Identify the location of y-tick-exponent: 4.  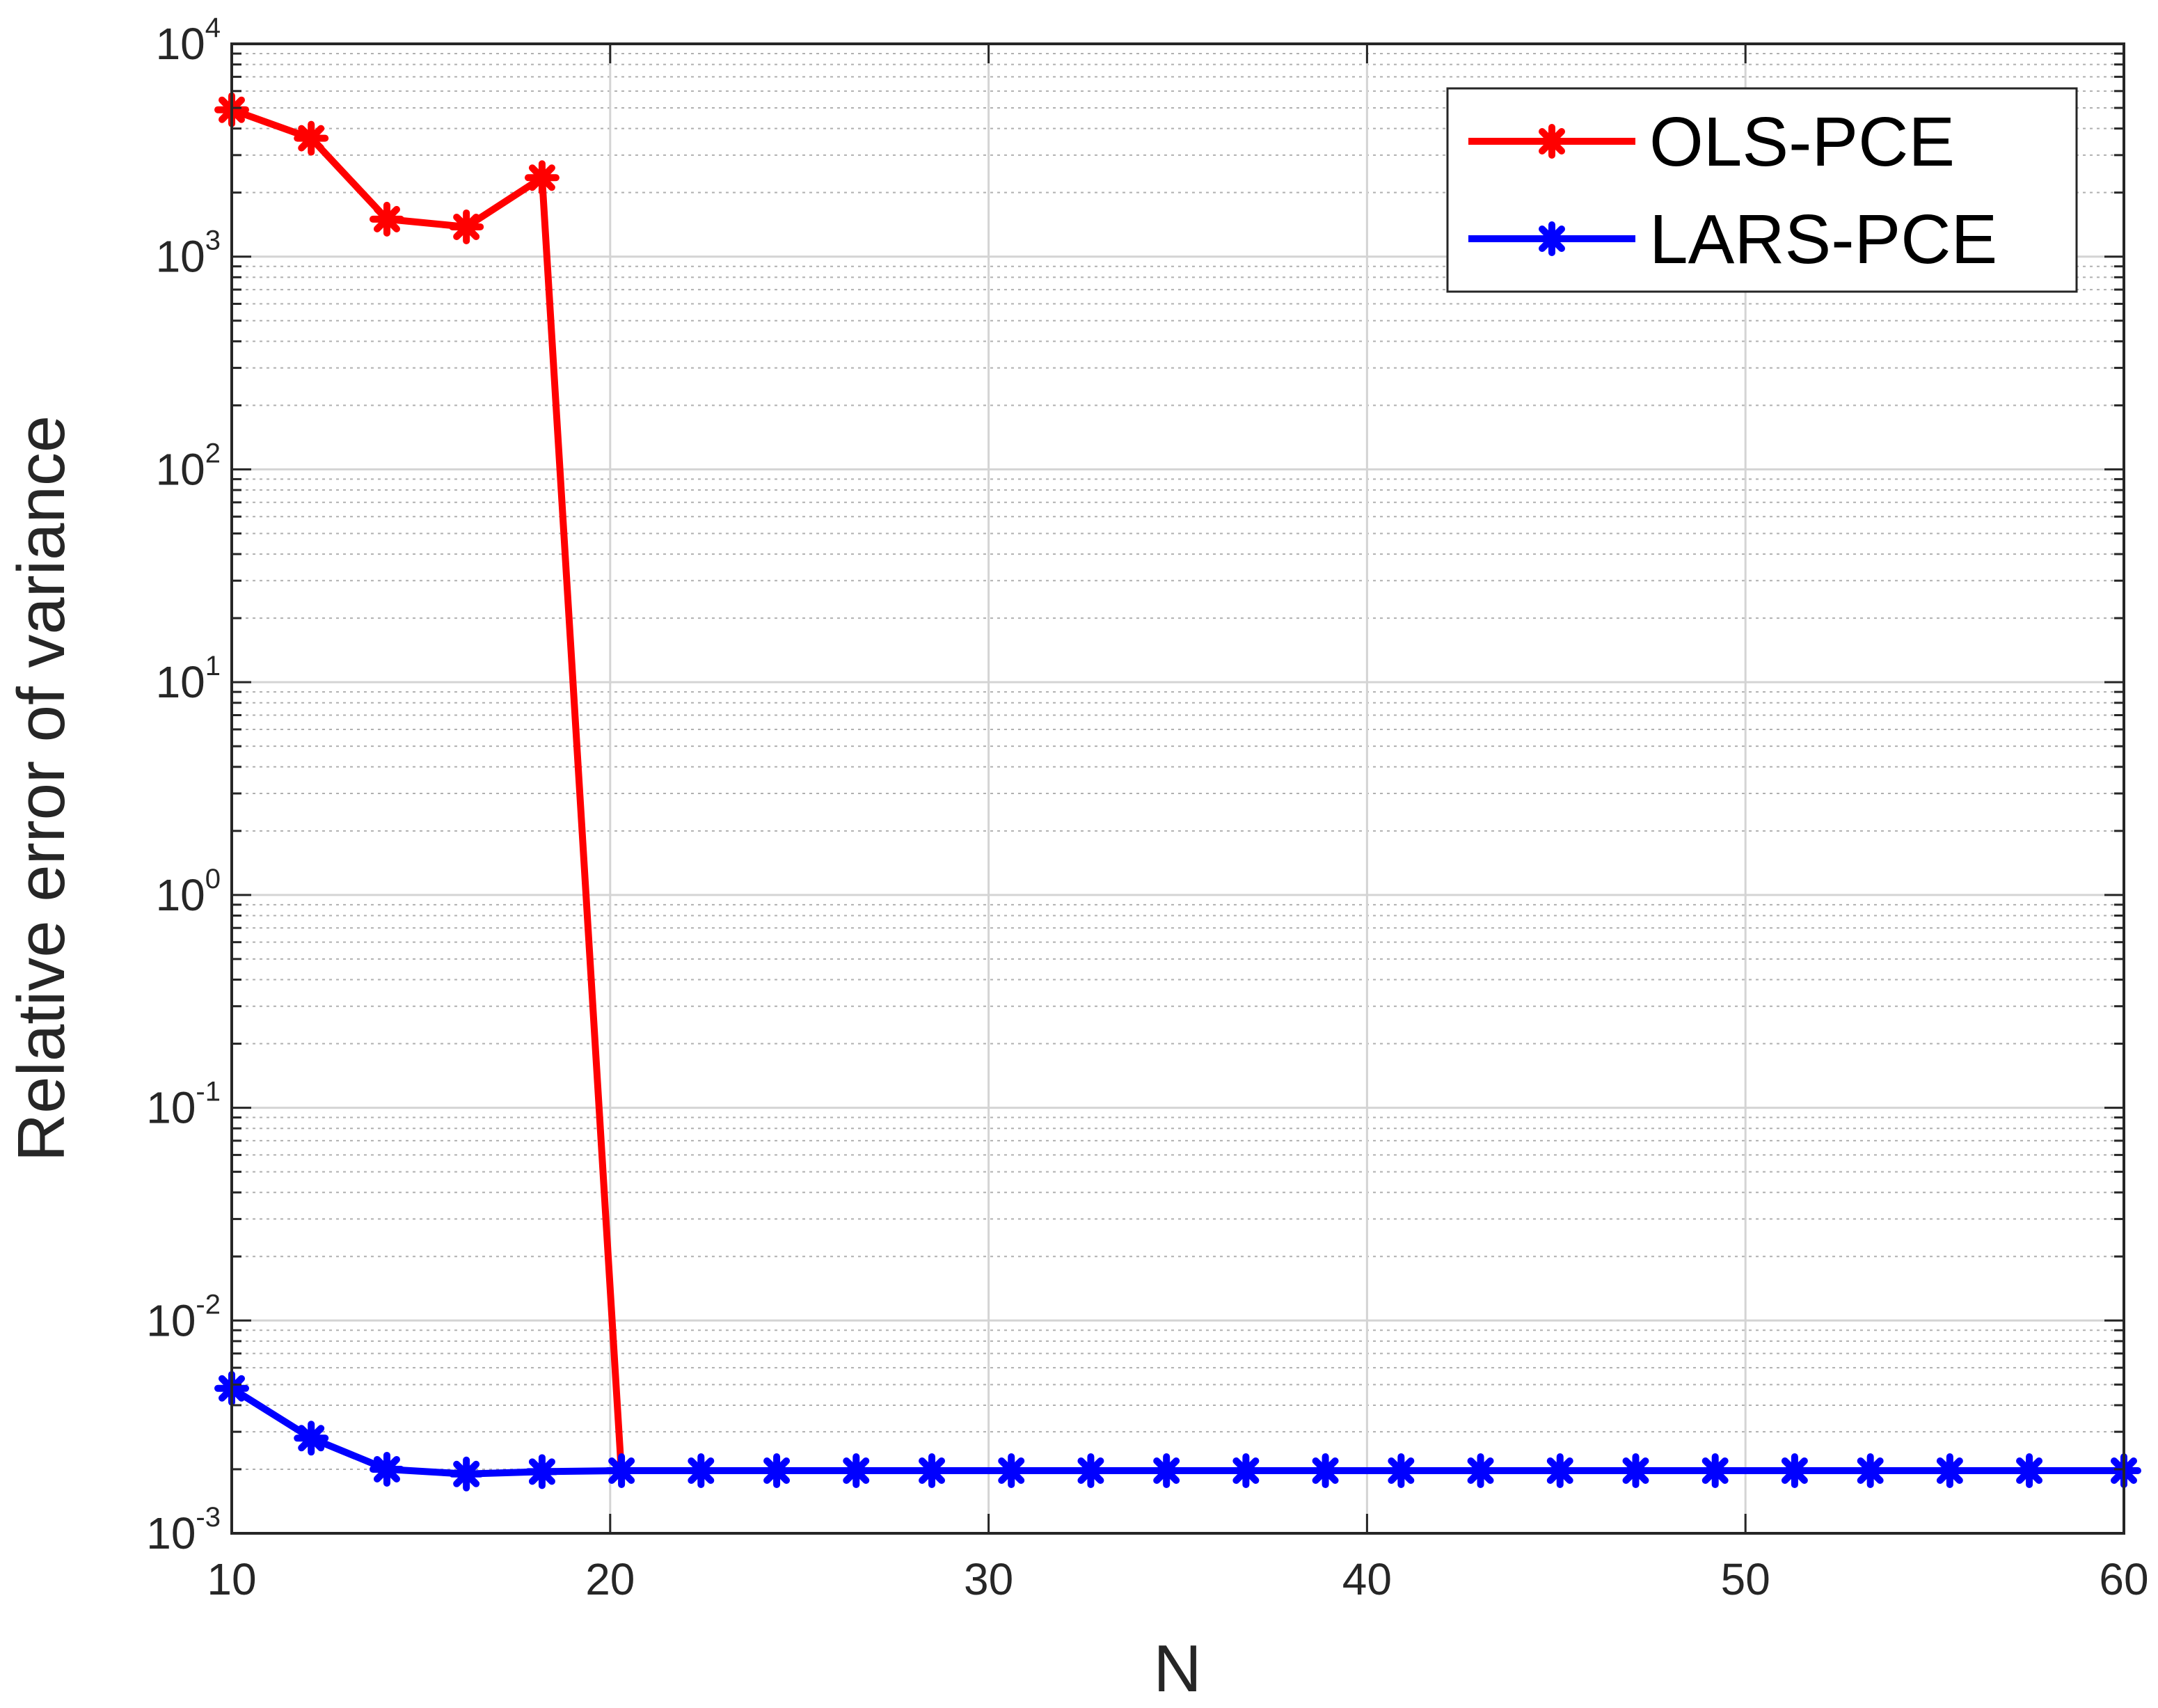
(213, 28).